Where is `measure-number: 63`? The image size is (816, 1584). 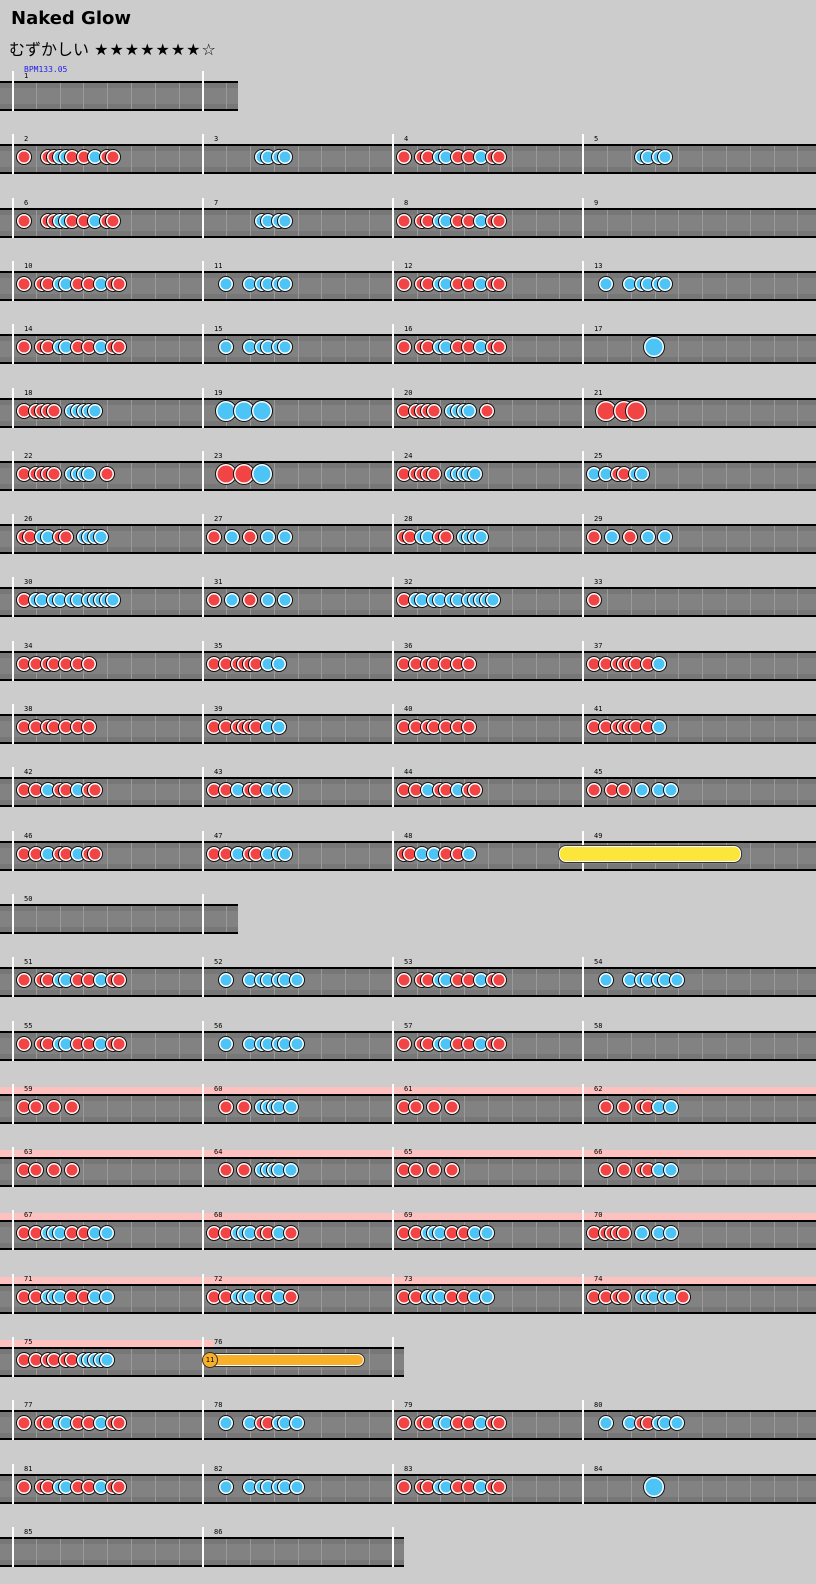
measure-number: 63 is located at coordinates (28, 1152).